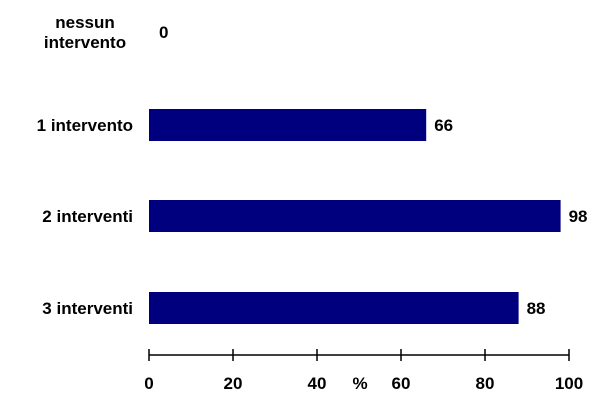  What do you see at coordinates (85, 125) in the screenshot?
I see `category-label-1: 1 intervento` at bounding box center [85, 125].